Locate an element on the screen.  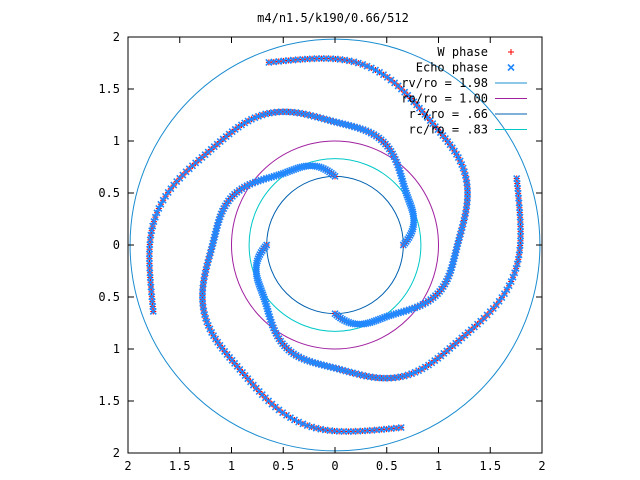
chart-title: m4/n1.5/k190/0.66/512 is located at coordinates (333, 18).